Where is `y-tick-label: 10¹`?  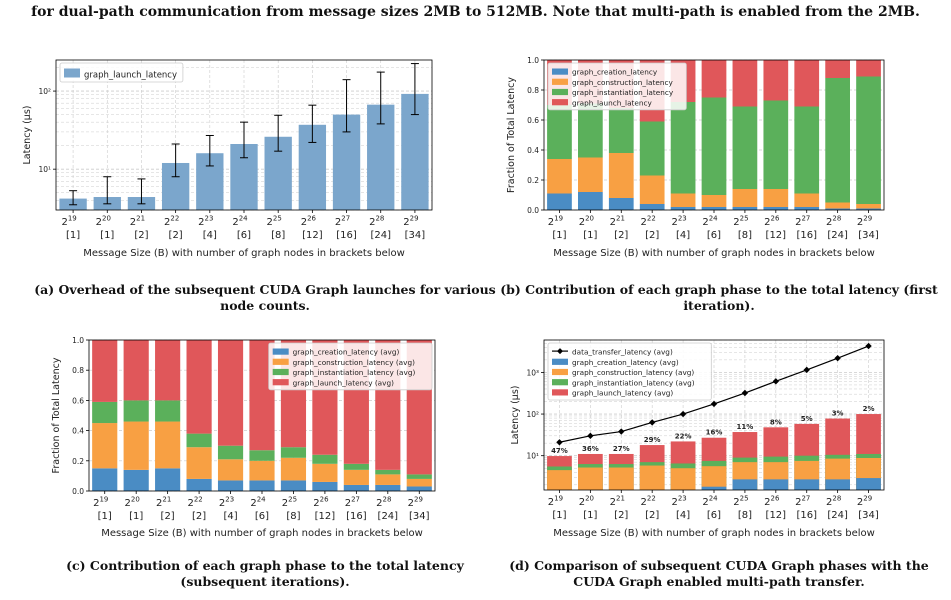 y-tick-label: 10¹ is located at coordinates (532, 456).